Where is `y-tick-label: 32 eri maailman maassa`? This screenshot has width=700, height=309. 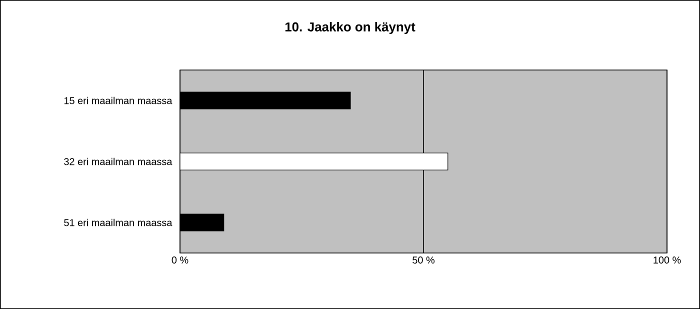
y-tick-label: 32 eri maailman maassa is located at coordinates (118, 162).